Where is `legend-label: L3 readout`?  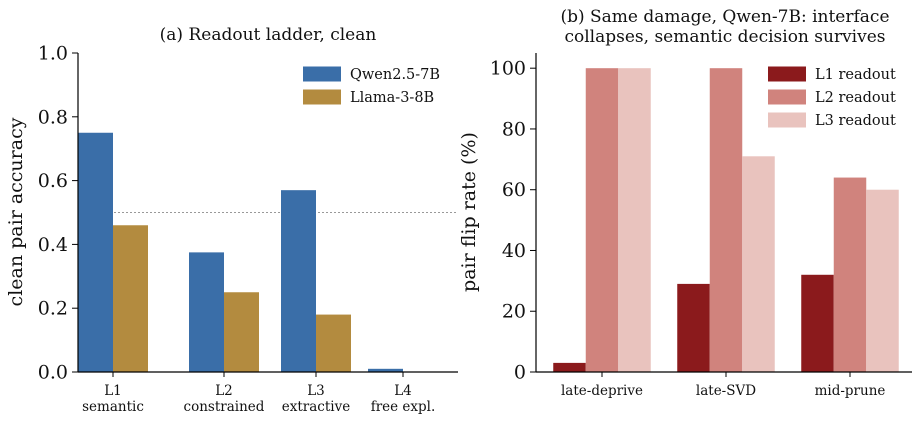
legend-label: L3 readout is located at coordinates (855, 121).